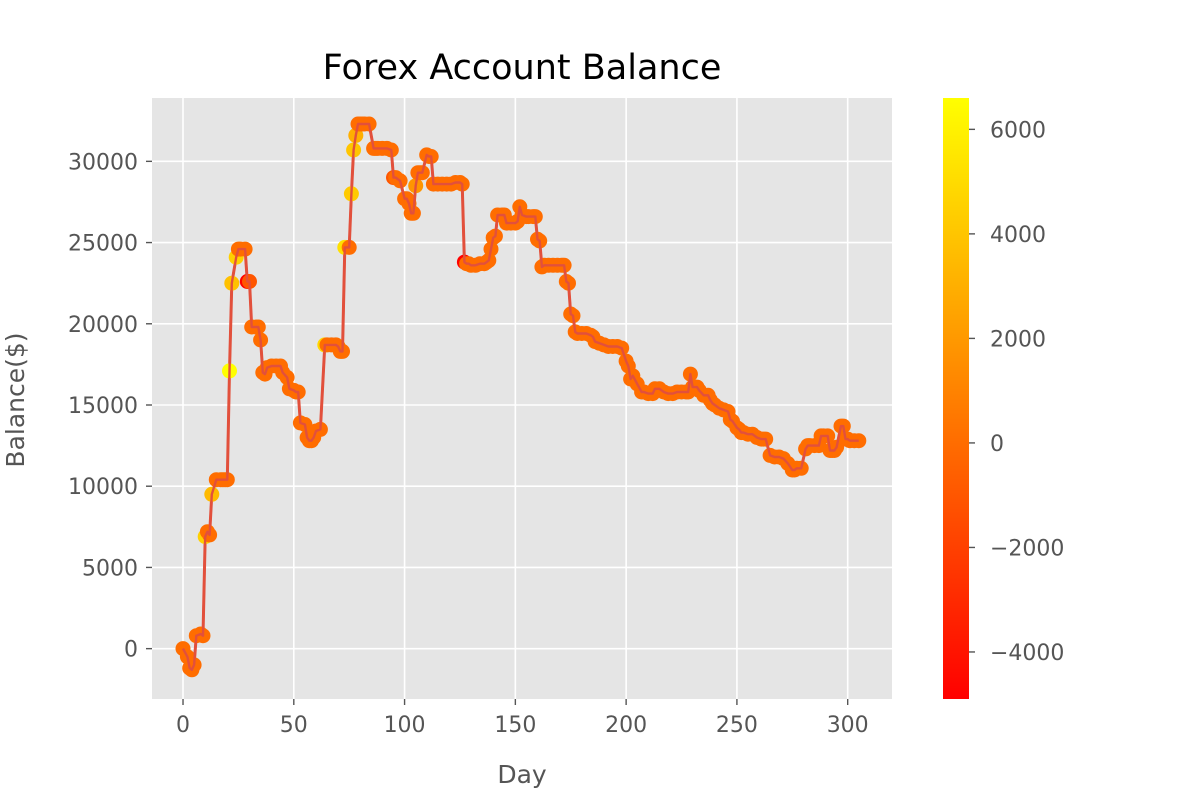 This screenshot has width=1200, height=800. What do you see at coordinates (1018, 235) in the screenshot?
I see `colorbar-tick-label: 4000` at bounding box center [1018, 235].